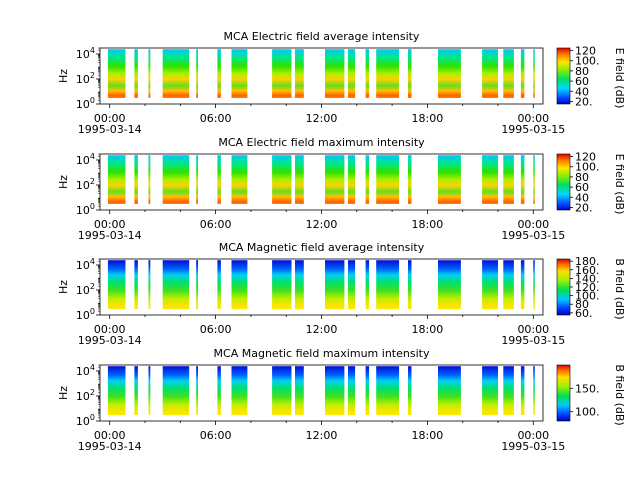  Describe the element at coordinates (585, 51) in the screenshot. I see `colorbar-tick-label: 120` at that location.